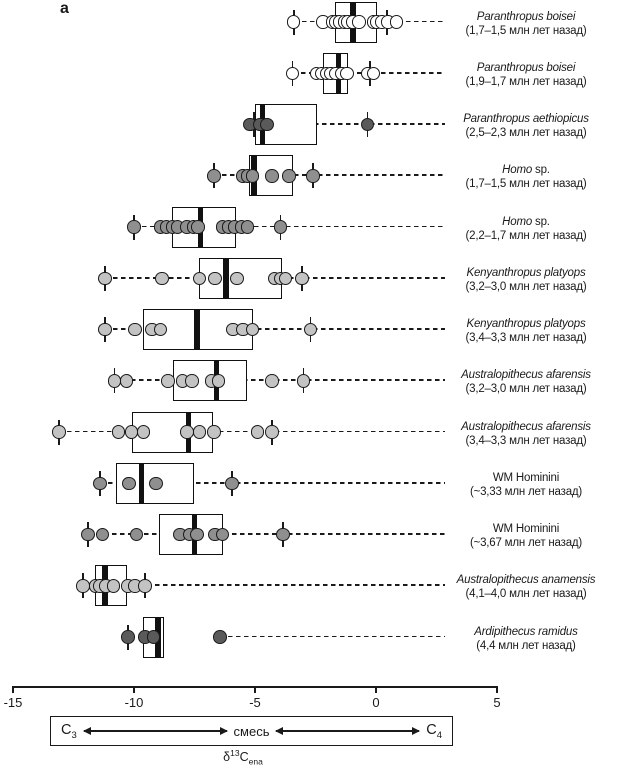 This screenshot has height=770, width=625. I want to click on x-axis-tick-label: -15, so click(13, 702).